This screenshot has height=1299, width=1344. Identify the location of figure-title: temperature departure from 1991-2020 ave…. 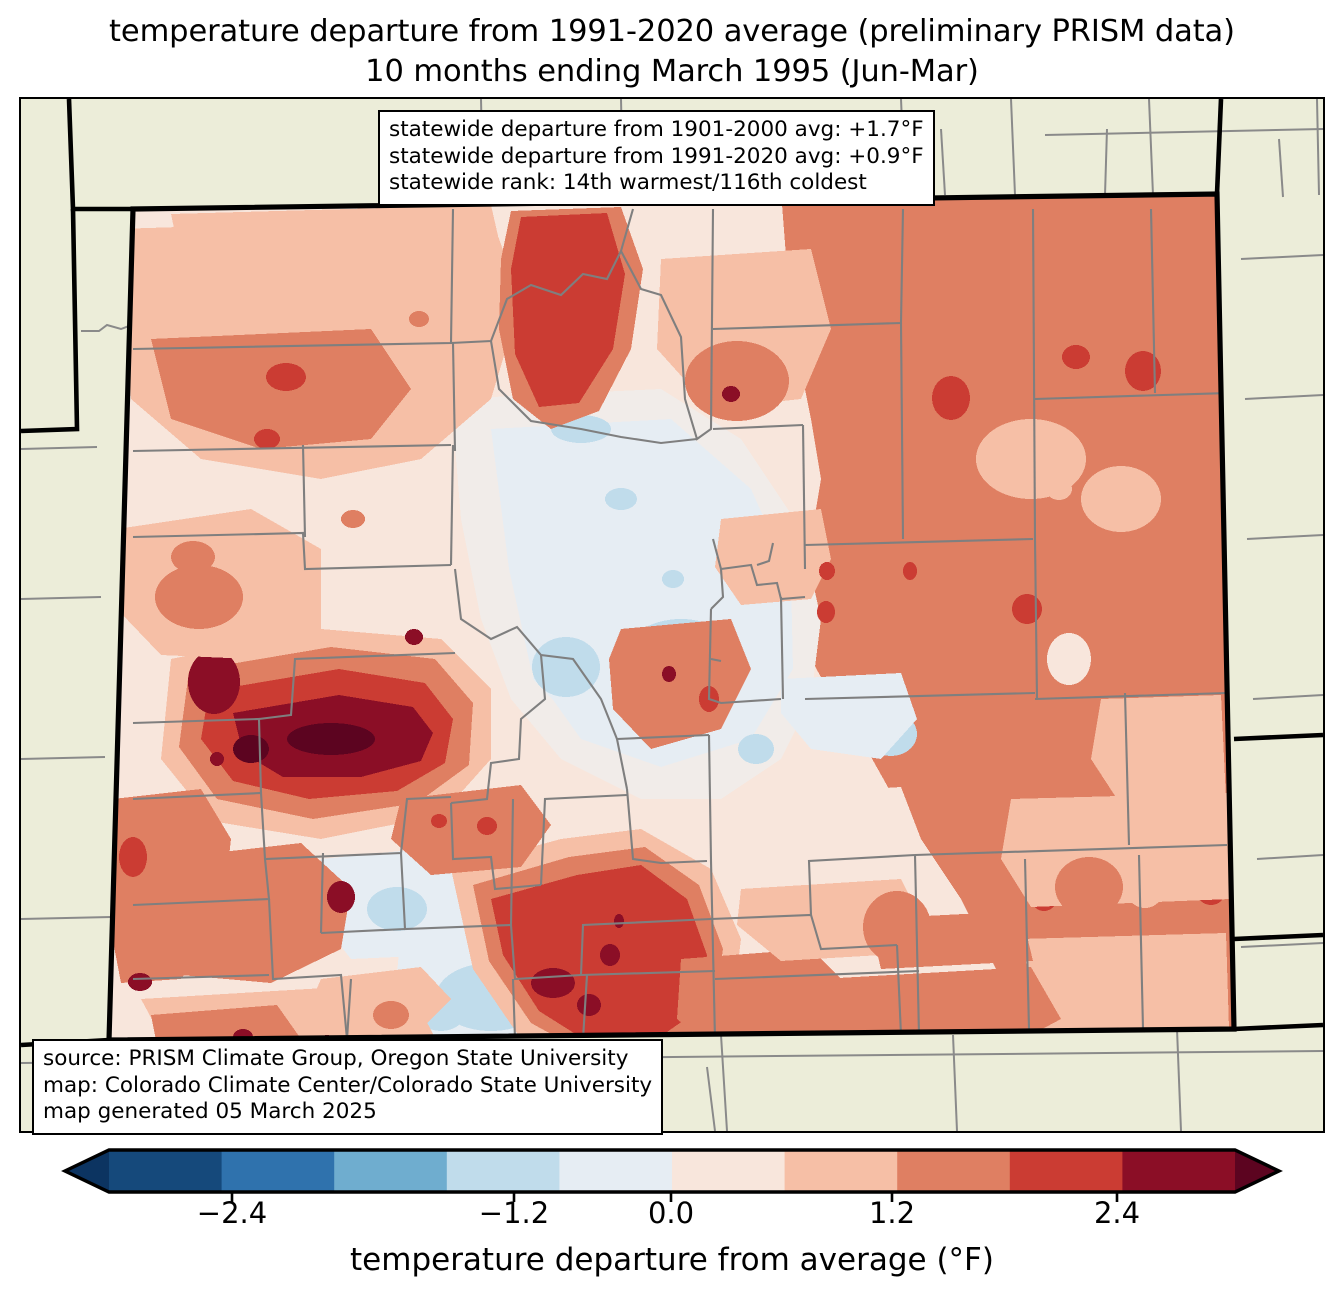
(672, 52).